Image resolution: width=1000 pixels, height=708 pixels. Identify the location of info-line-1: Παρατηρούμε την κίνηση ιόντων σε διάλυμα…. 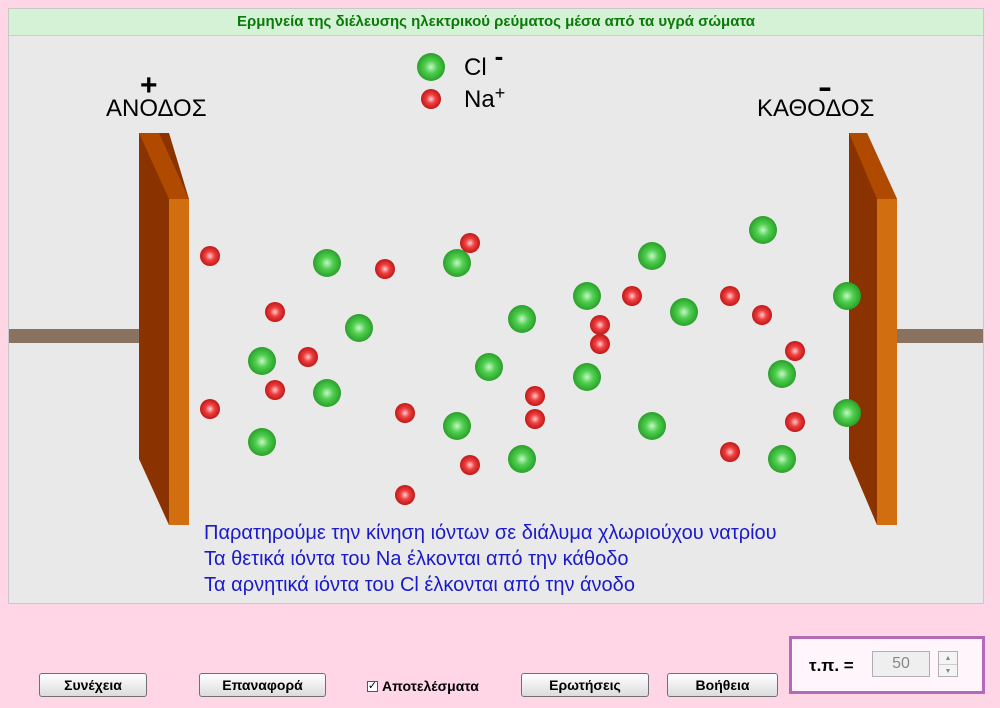
(490, 533).